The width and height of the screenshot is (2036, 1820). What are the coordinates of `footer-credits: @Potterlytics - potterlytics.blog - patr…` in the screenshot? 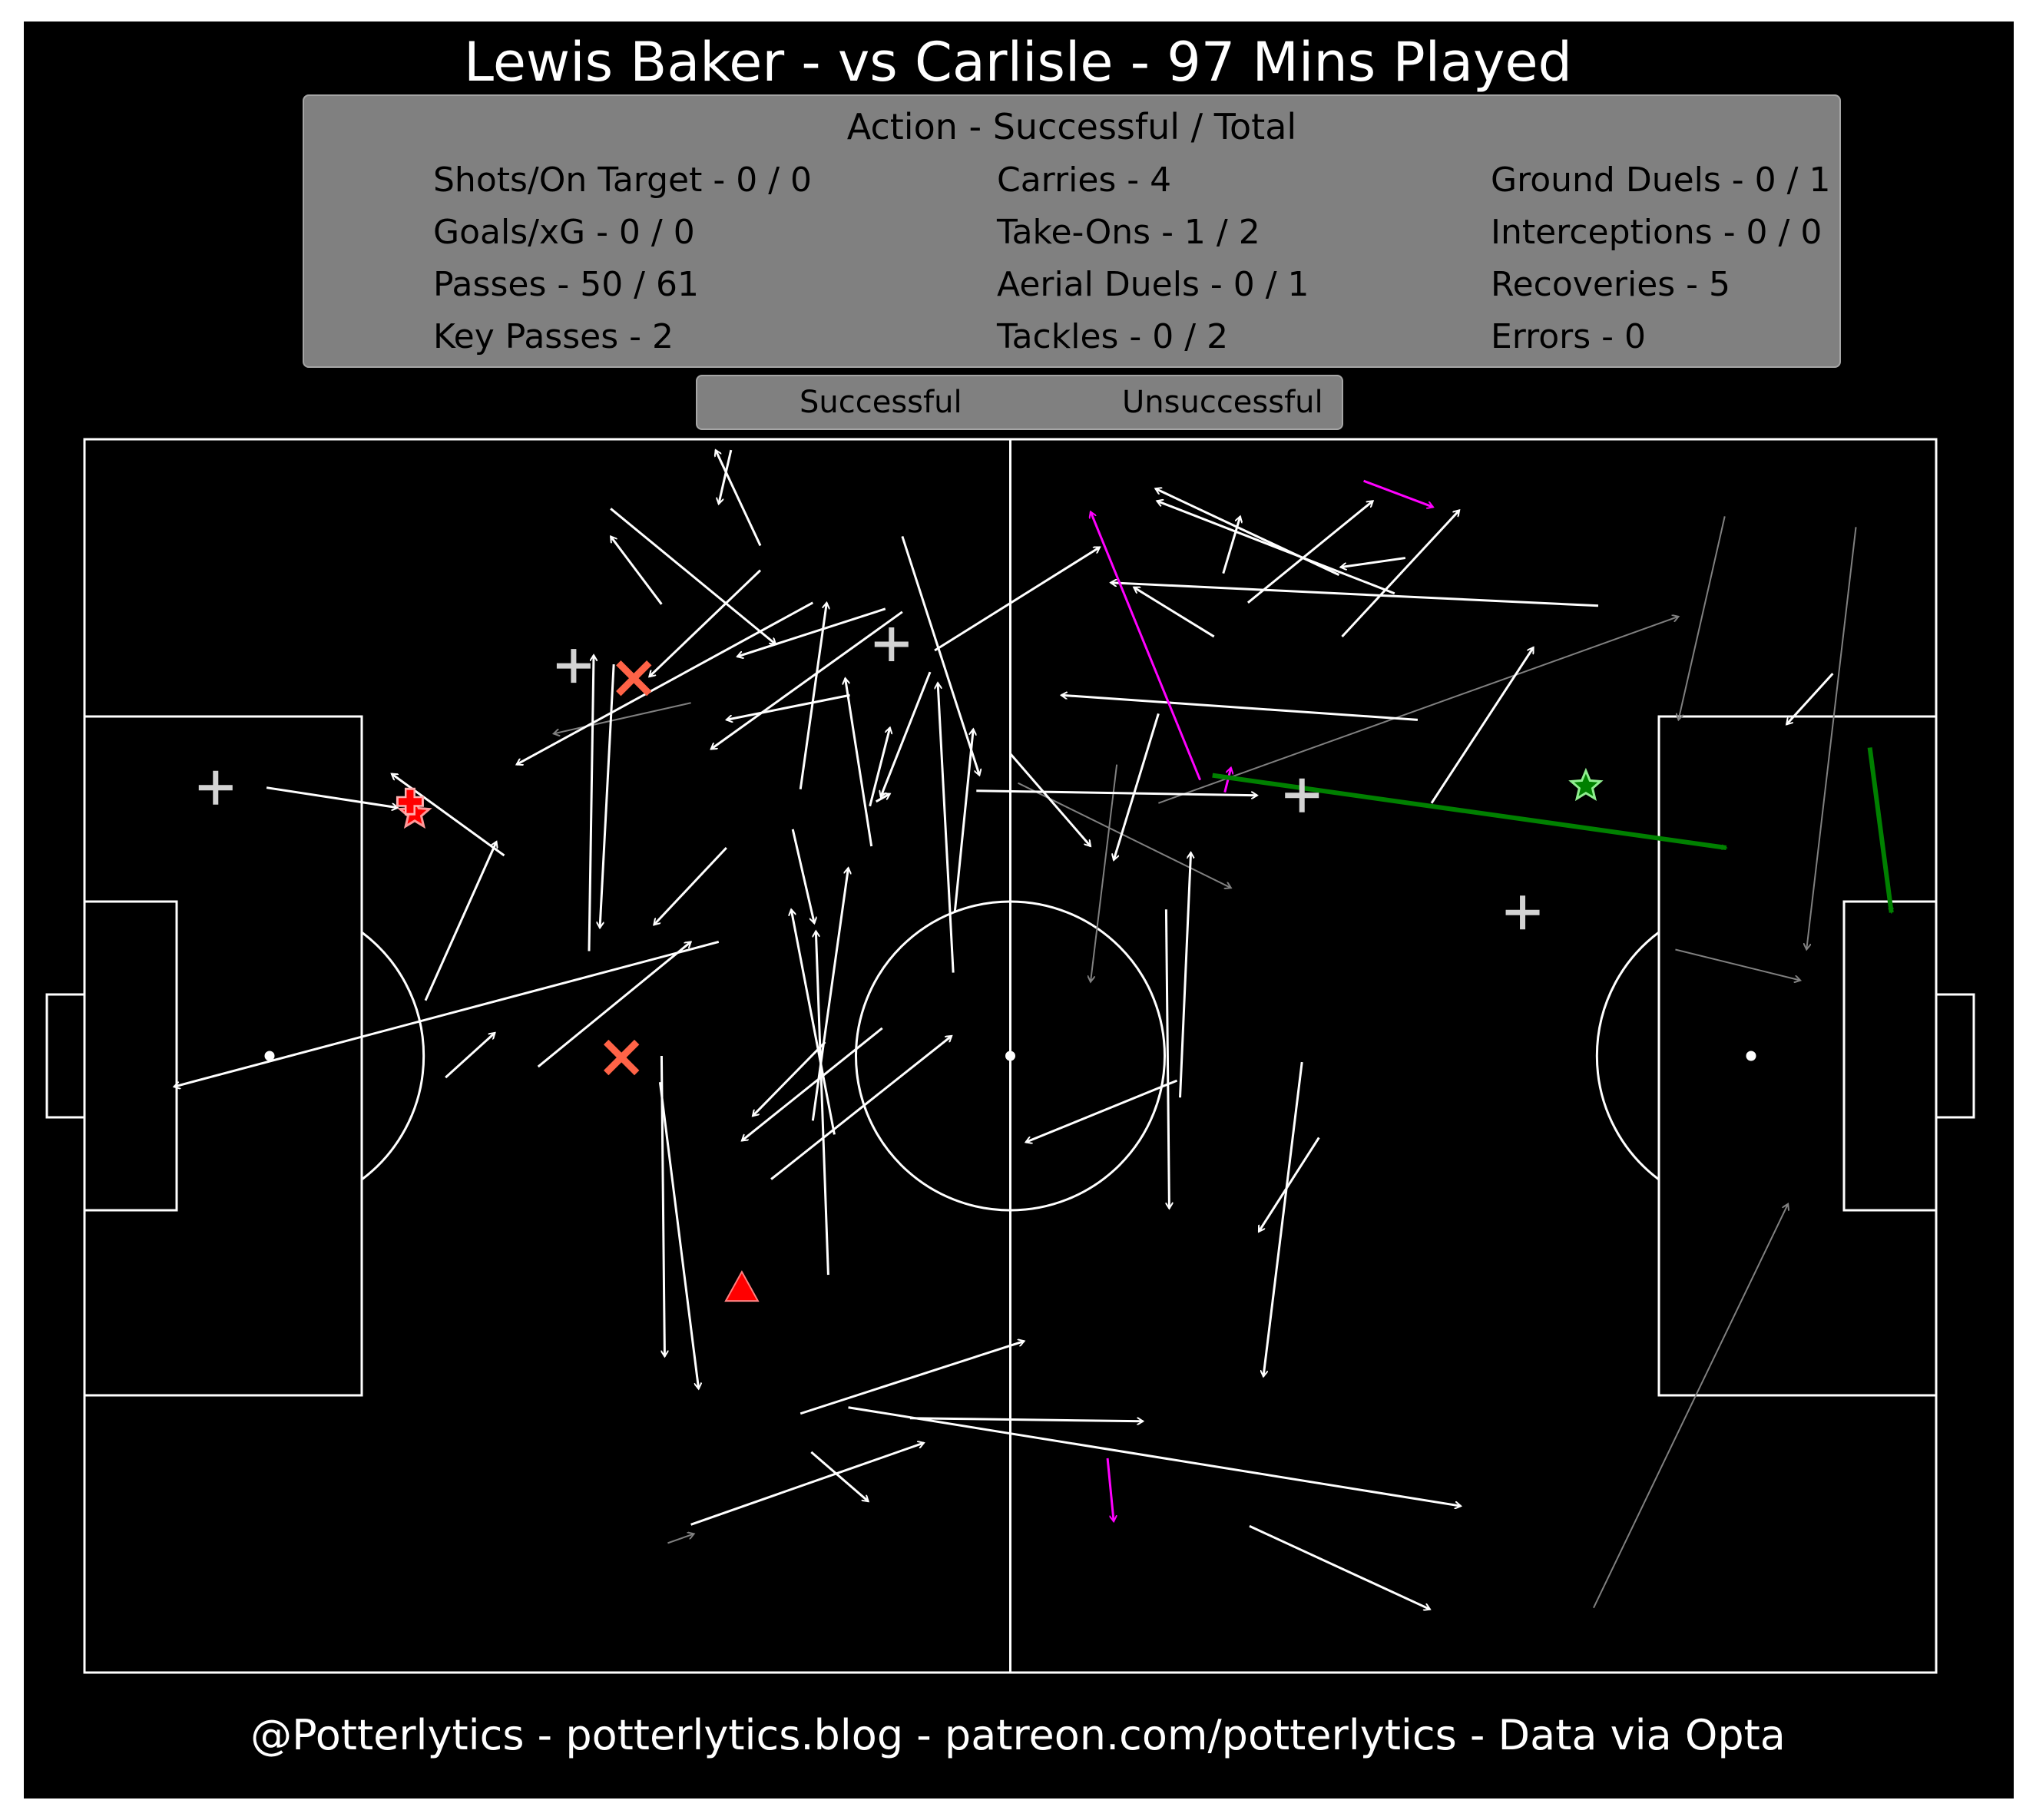 It's located at (1018, 1735).